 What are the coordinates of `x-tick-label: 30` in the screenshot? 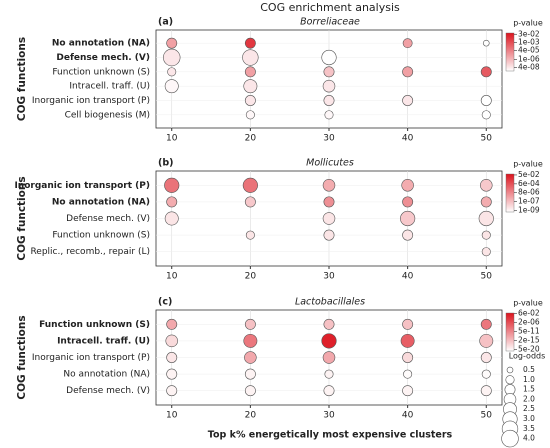 It's located at (329, 277).